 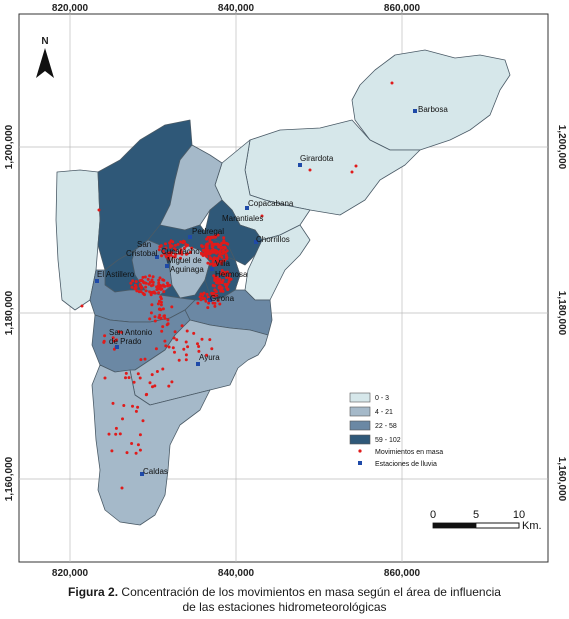 What do you see at coordinates (497, 525) in the screenshot?
I see `scale-segment-light` at bounding box center [497, 525].